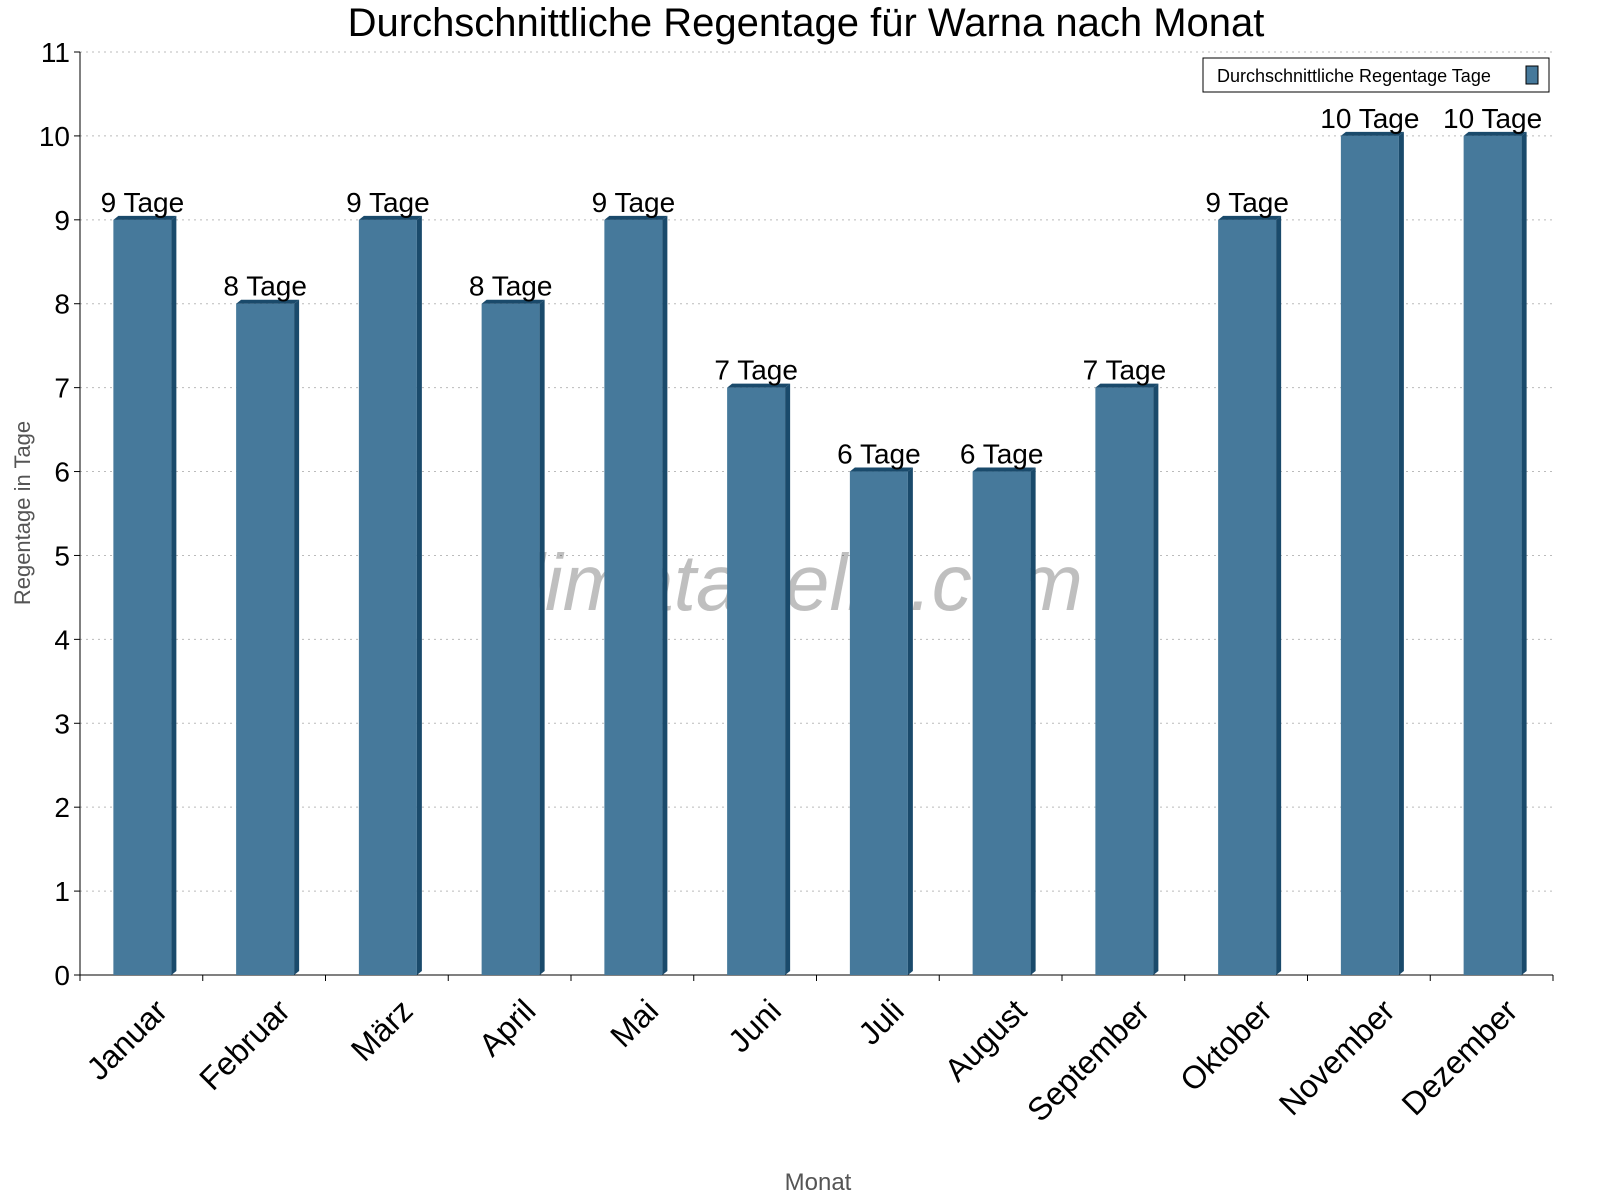  What do you see at coordinates (1088, 1060) in the screenshot?
I see `x-tick-label: September` at bounding box center [1088, 1060].